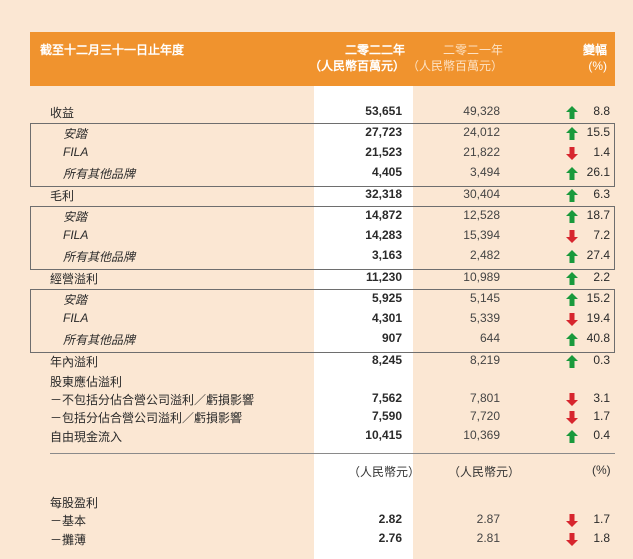  Describe the element at coordinates (74, 503) in the screenshot. I see `row-label: 每股盈利` at that location.